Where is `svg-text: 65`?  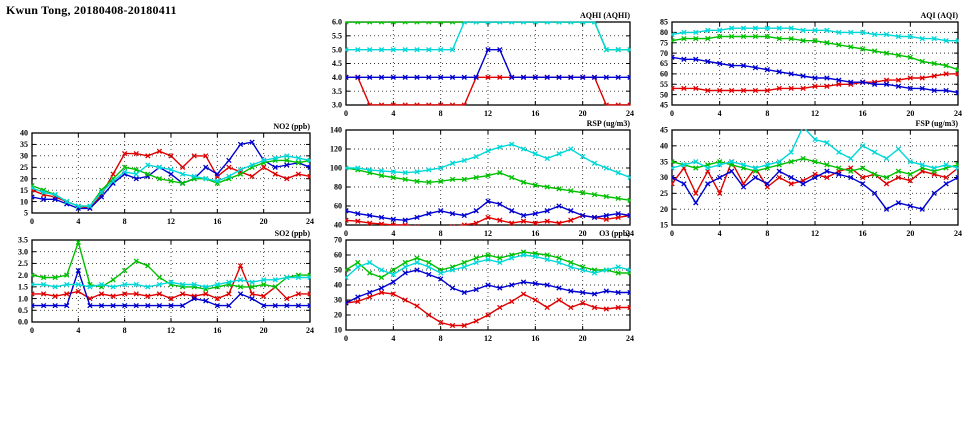
svg-text: 65 is located at coordinates (664, 63).